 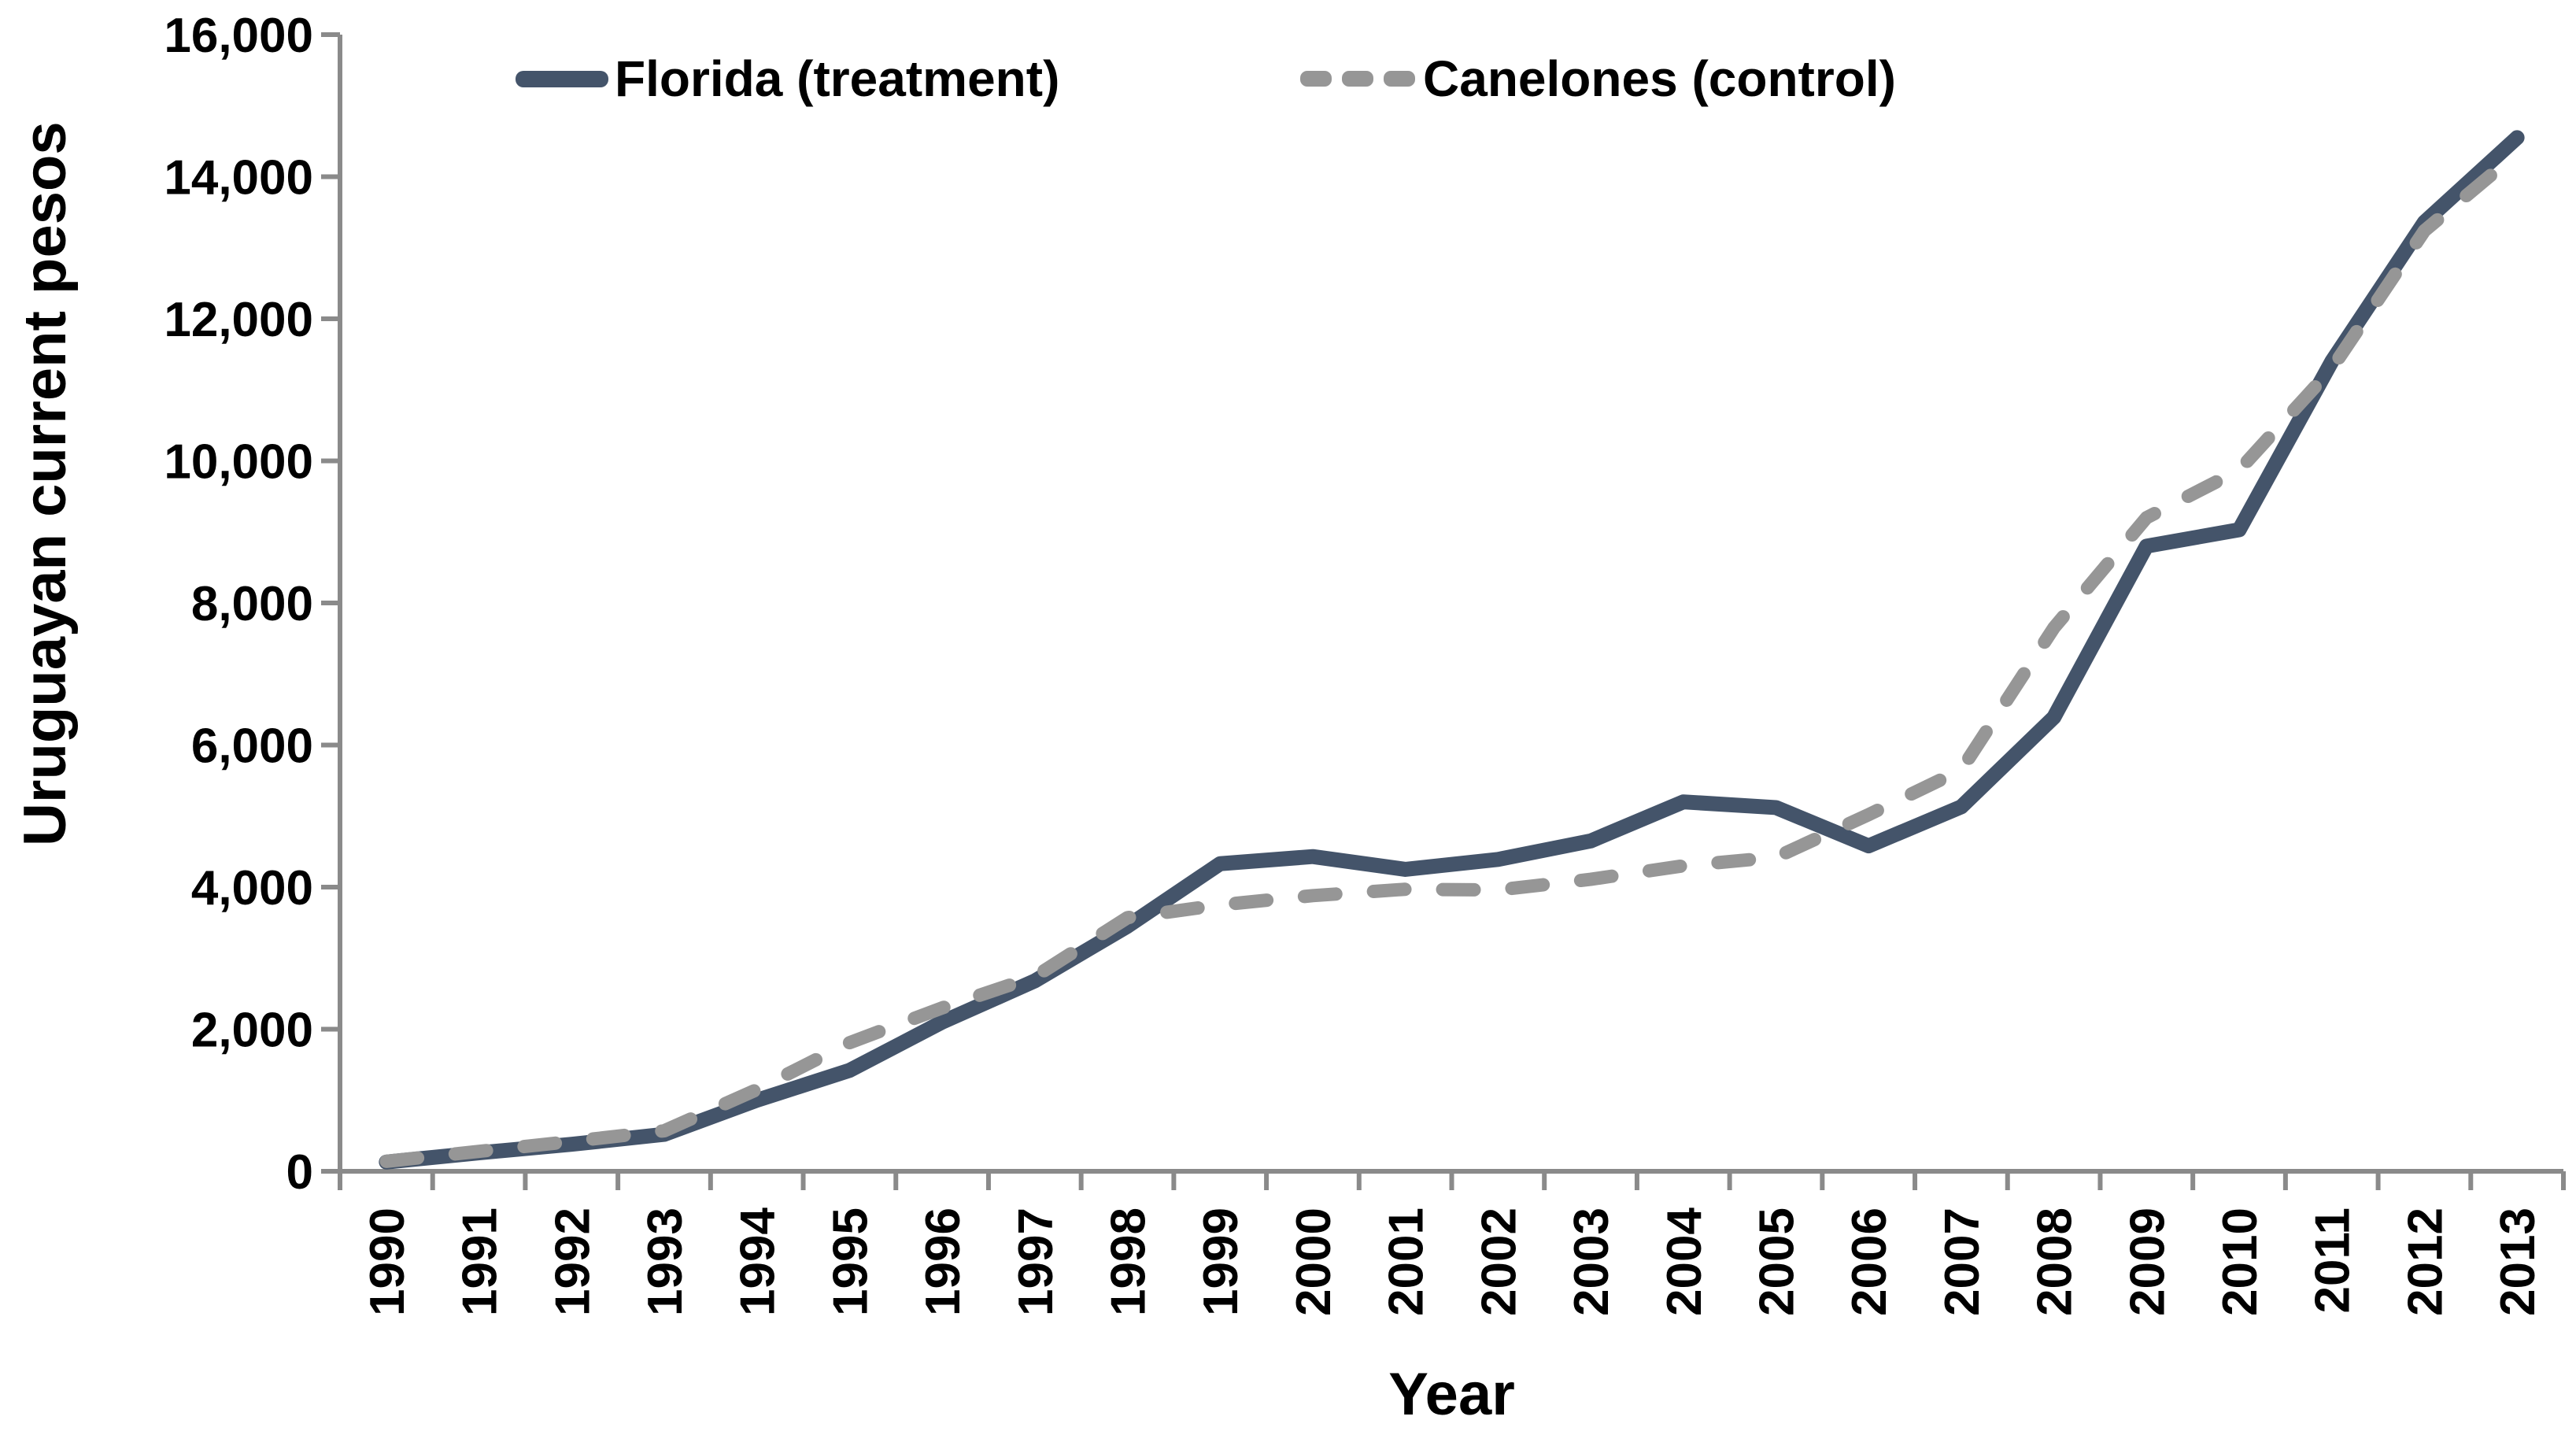 What do you see at coordinates (252, 604) in the screenshot?
I see `y-tick-label: 8,000` at bounding box center [252, 604].